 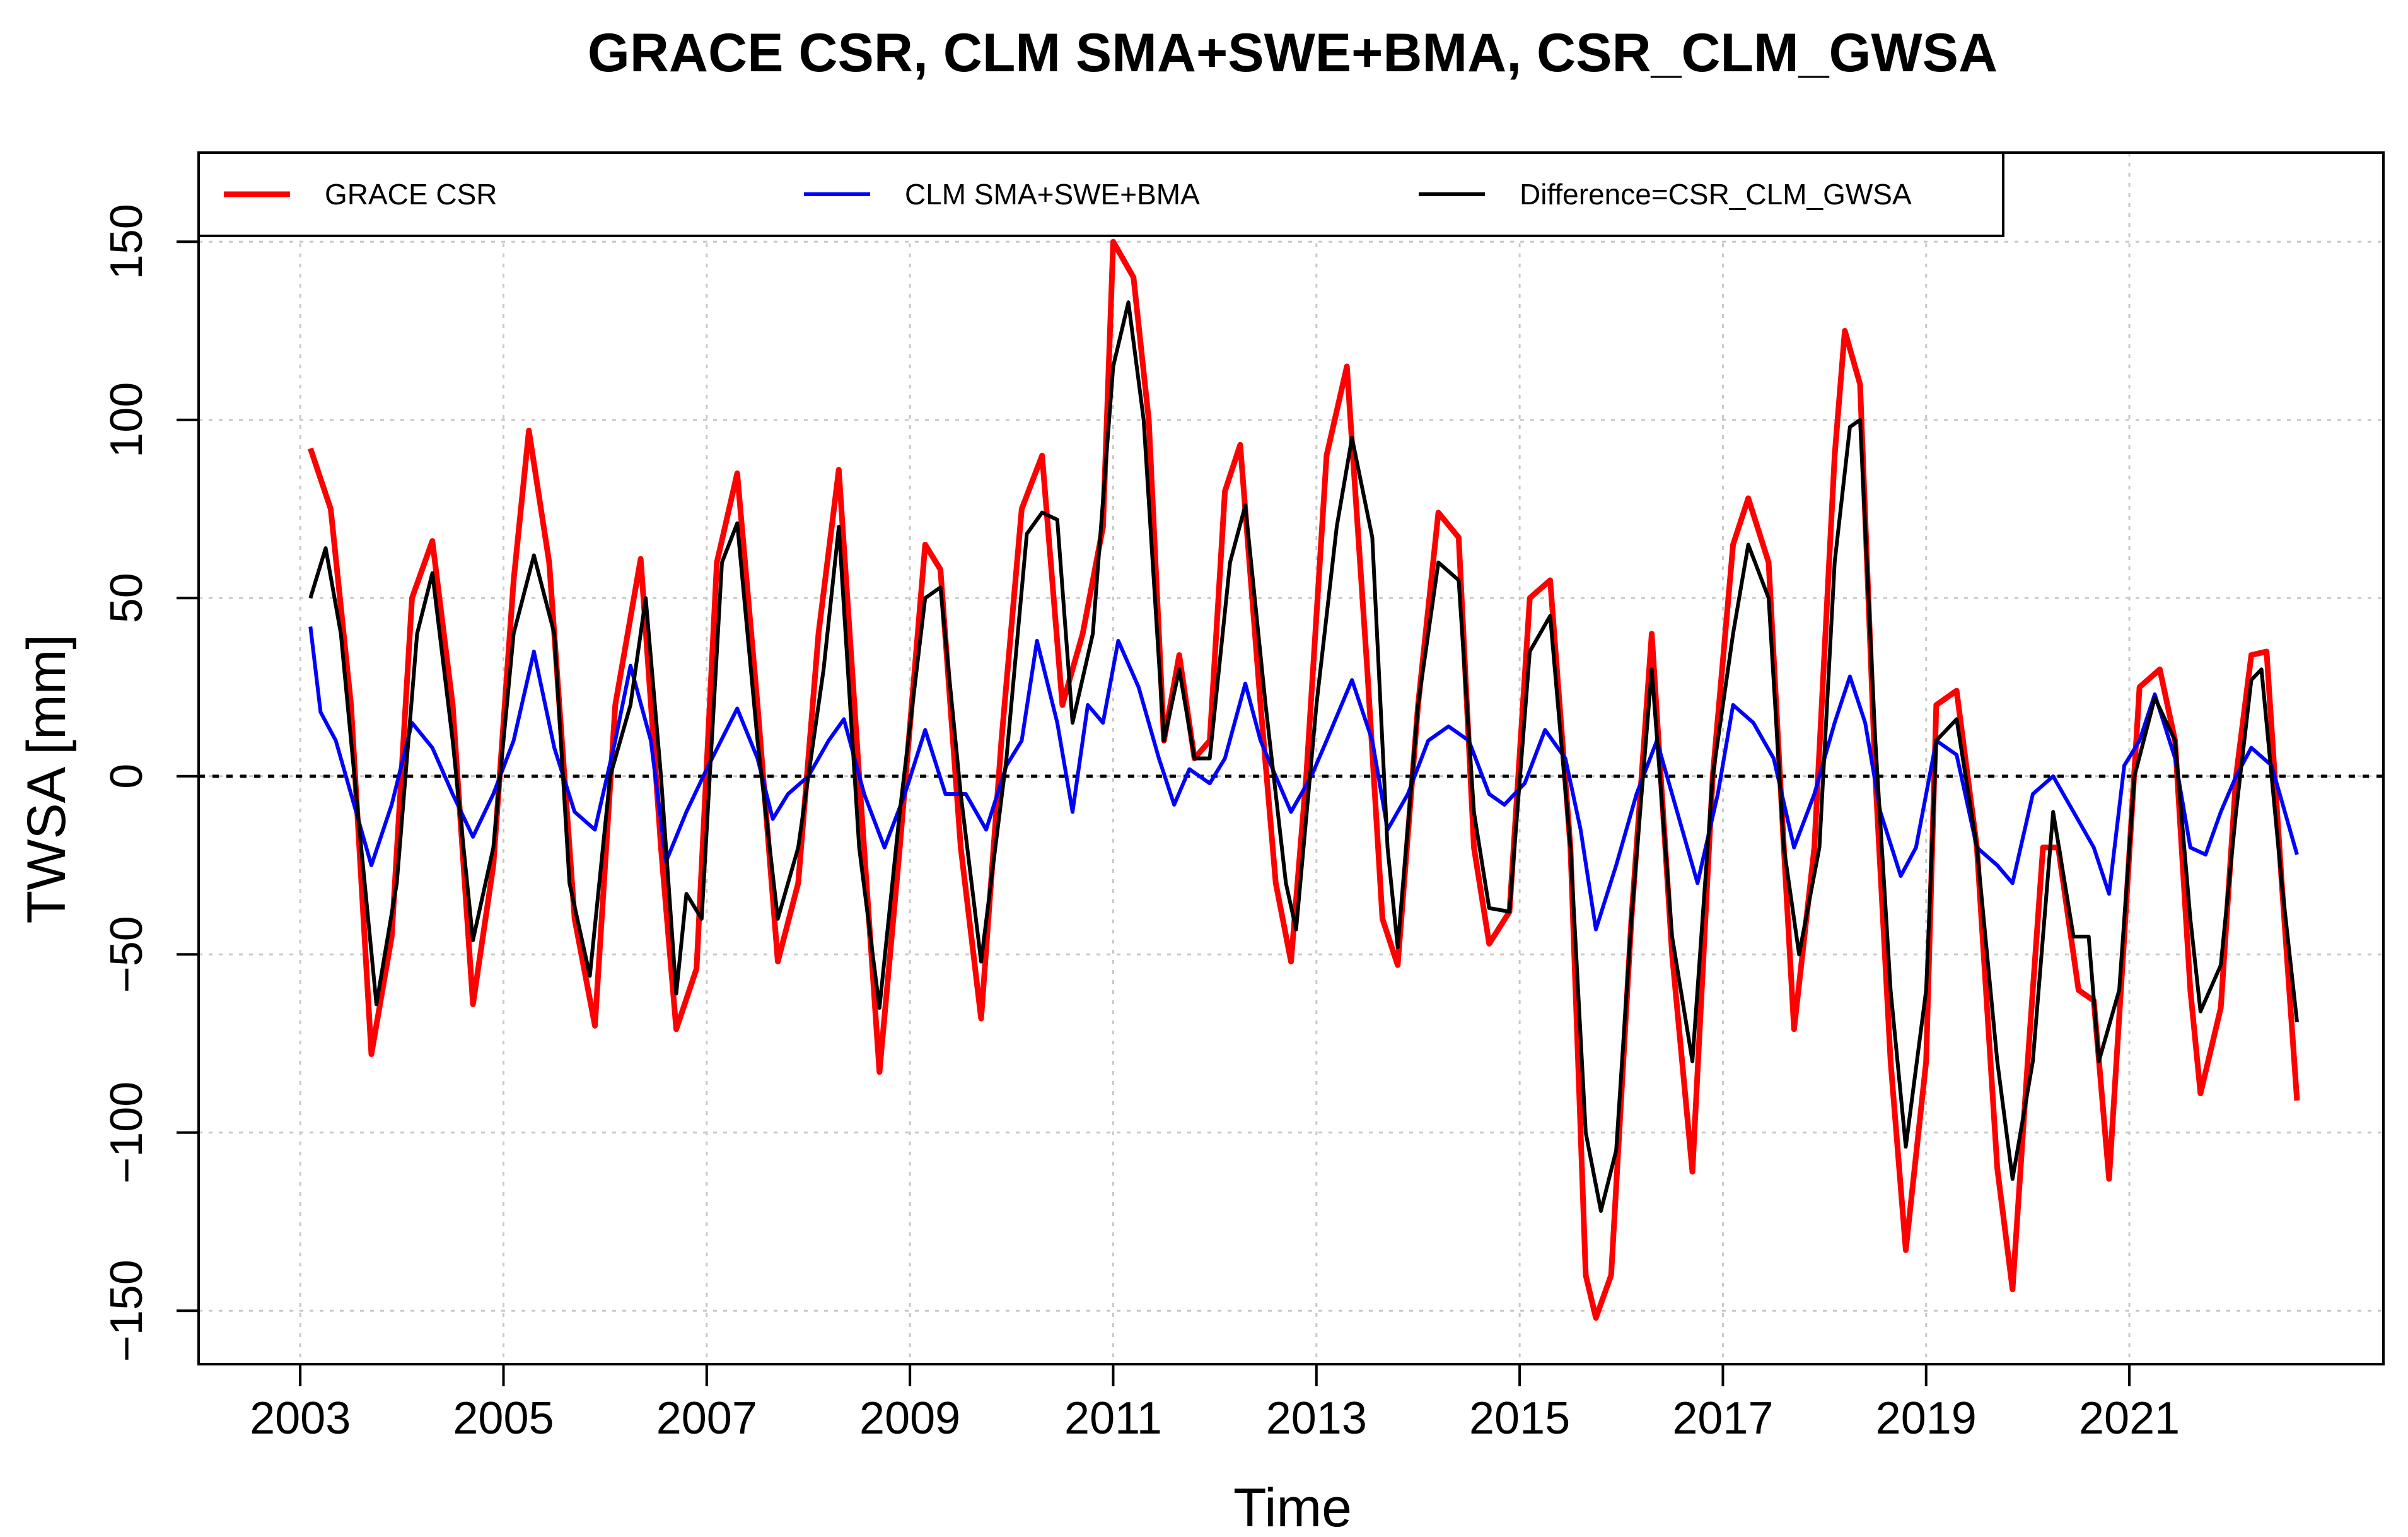 What do you see at coordinates (1052, 194) in the screenshot?
I see `legend-label-clm-sma-swe-bma: CLM SMA+SWE+BMA` at bounding box center [1052, 194].